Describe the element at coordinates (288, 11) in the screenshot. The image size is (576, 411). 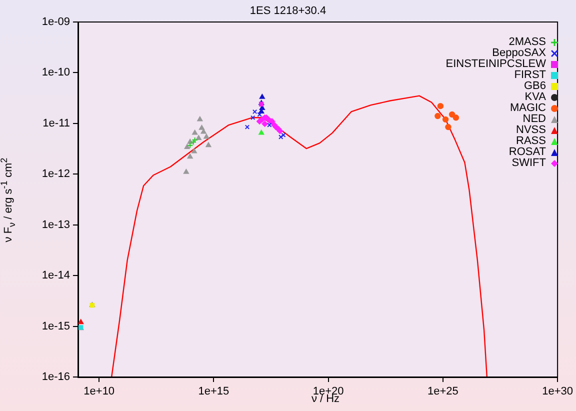
I see `chart-title: 1ES 1218+30.4` at that location.